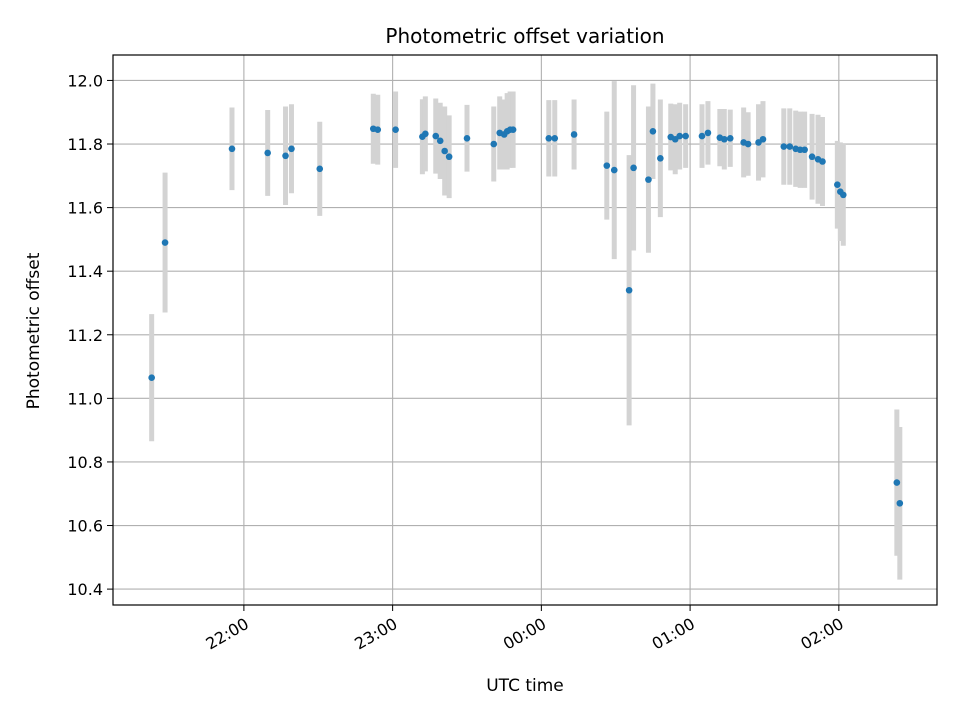  I want to click on chart-title: Photometric offset variation, so click(524, 36).